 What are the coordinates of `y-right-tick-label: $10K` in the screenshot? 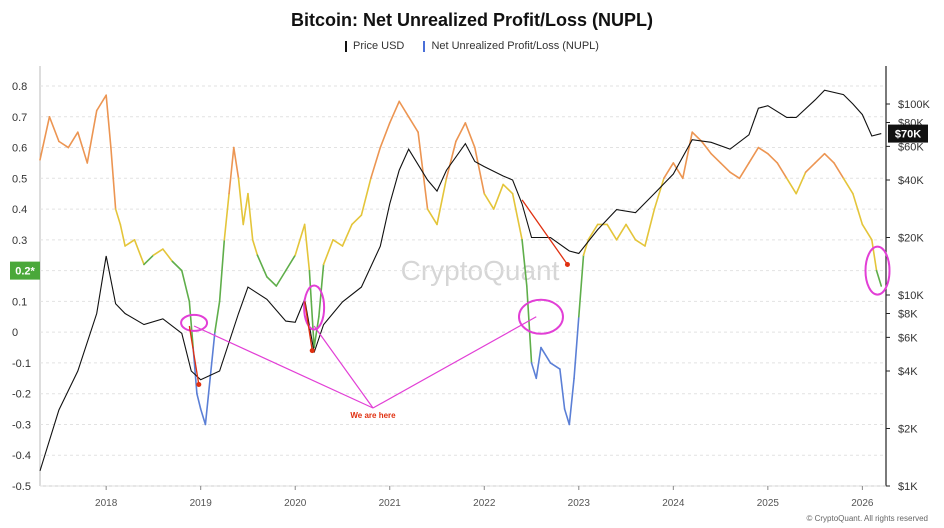 It's located at (911, 296).